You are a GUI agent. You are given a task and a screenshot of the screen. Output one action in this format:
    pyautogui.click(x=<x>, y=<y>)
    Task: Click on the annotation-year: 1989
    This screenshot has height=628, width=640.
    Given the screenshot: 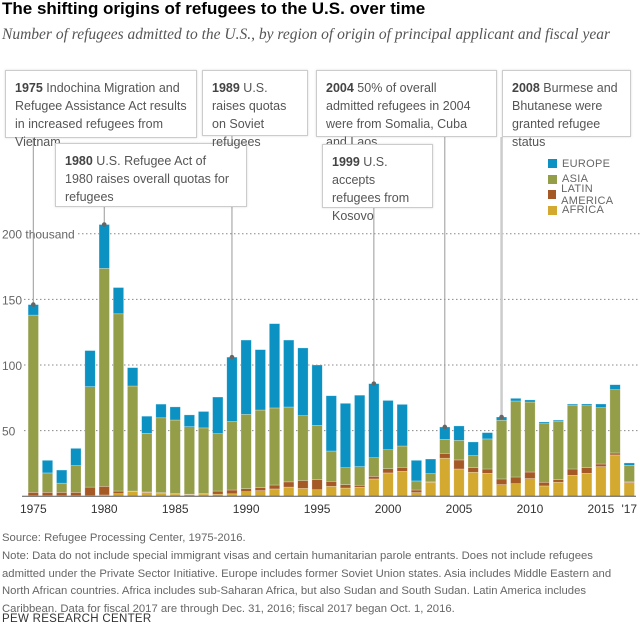 What is the action you would take?
    pyautogui.click(x=226, y=88)
    